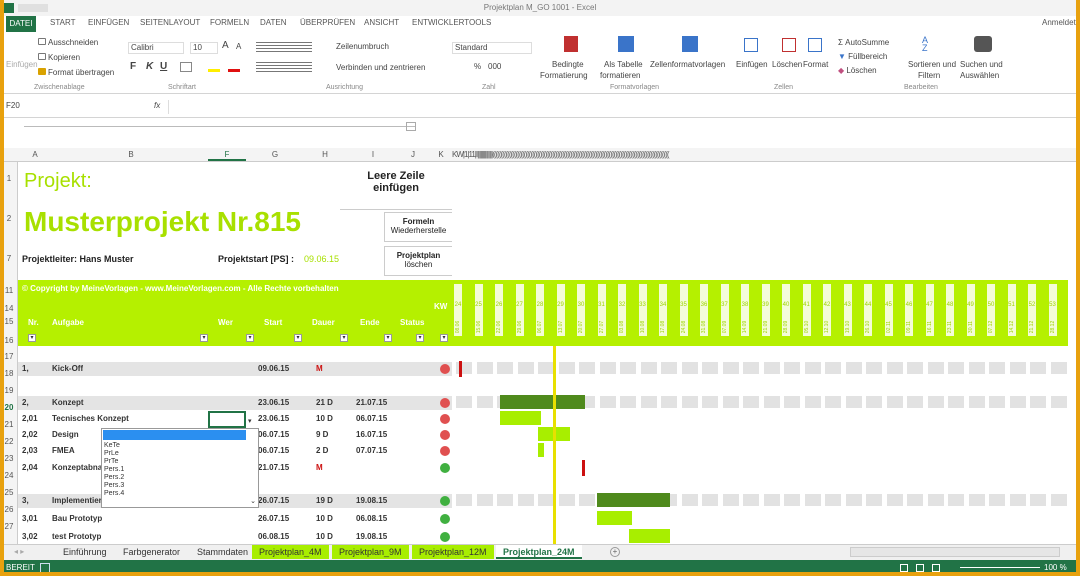 This screenshot has width=1080, height=576. I want to click on percent-button: %, so click(478, 66).